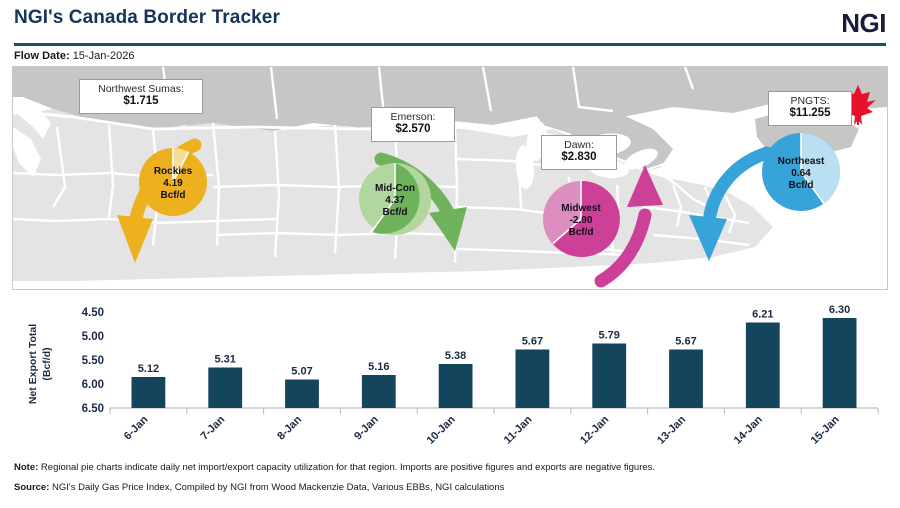 This screenshot has width=900, height=508. I want to click on x-tick-label: 9-Jan, so click(366, 427).